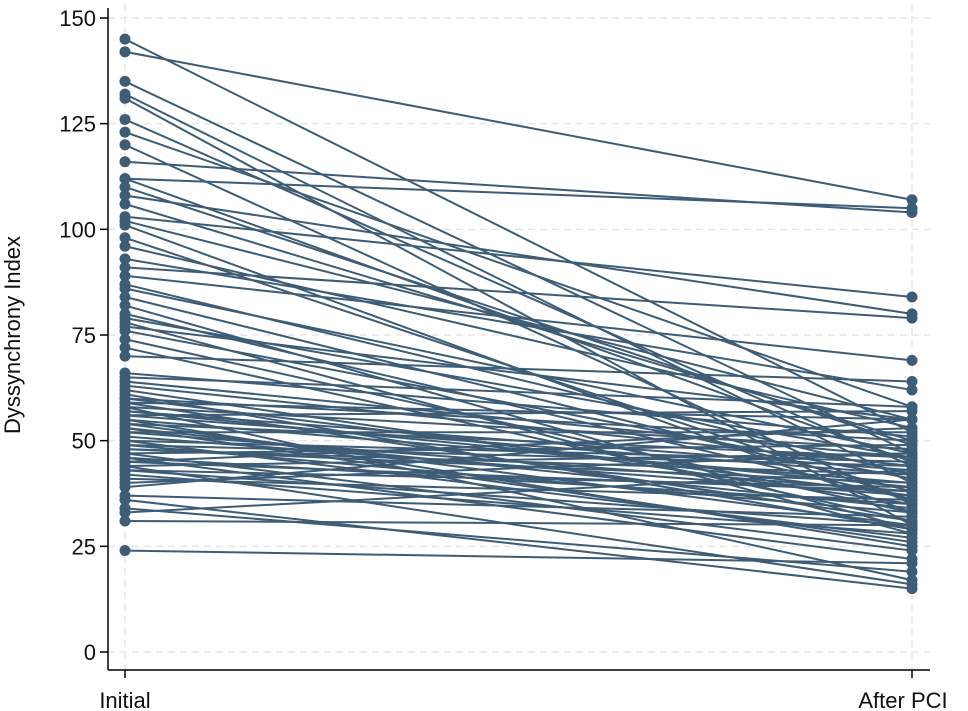  I want to click on x-tick-label-0: Initial, so click(124, 699).